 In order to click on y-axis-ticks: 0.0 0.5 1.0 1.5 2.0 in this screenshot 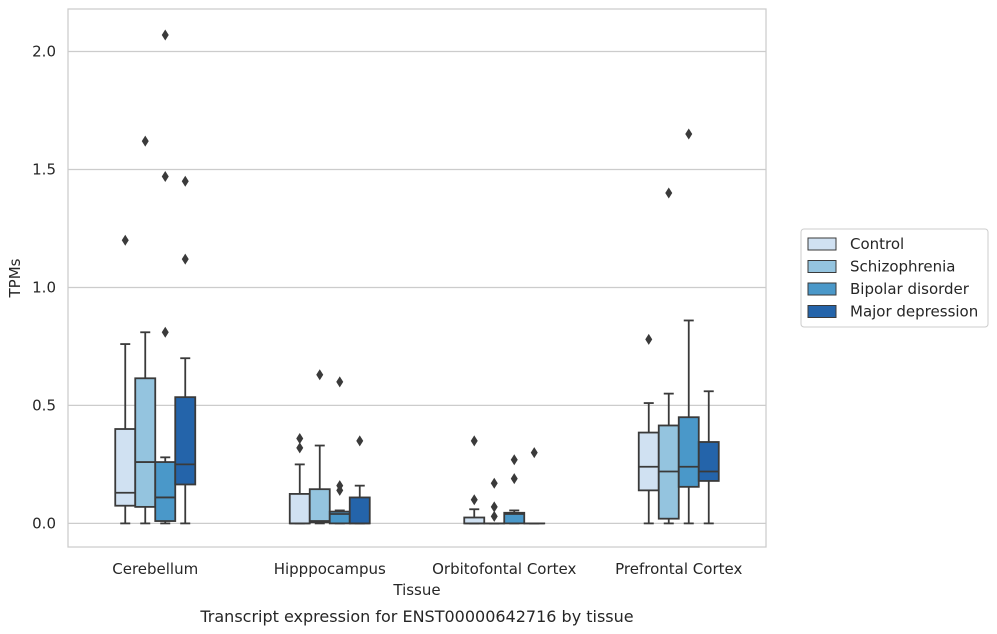, I will do `click(44, 287)`.